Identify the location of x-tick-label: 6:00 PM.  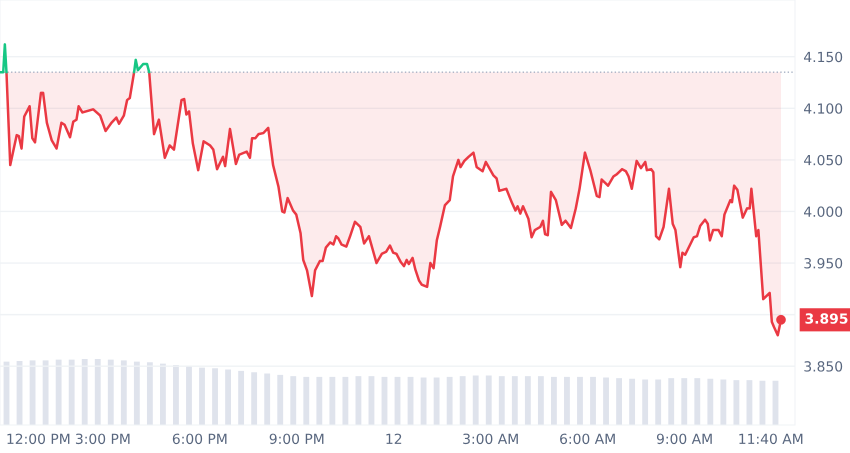
(199, 439).